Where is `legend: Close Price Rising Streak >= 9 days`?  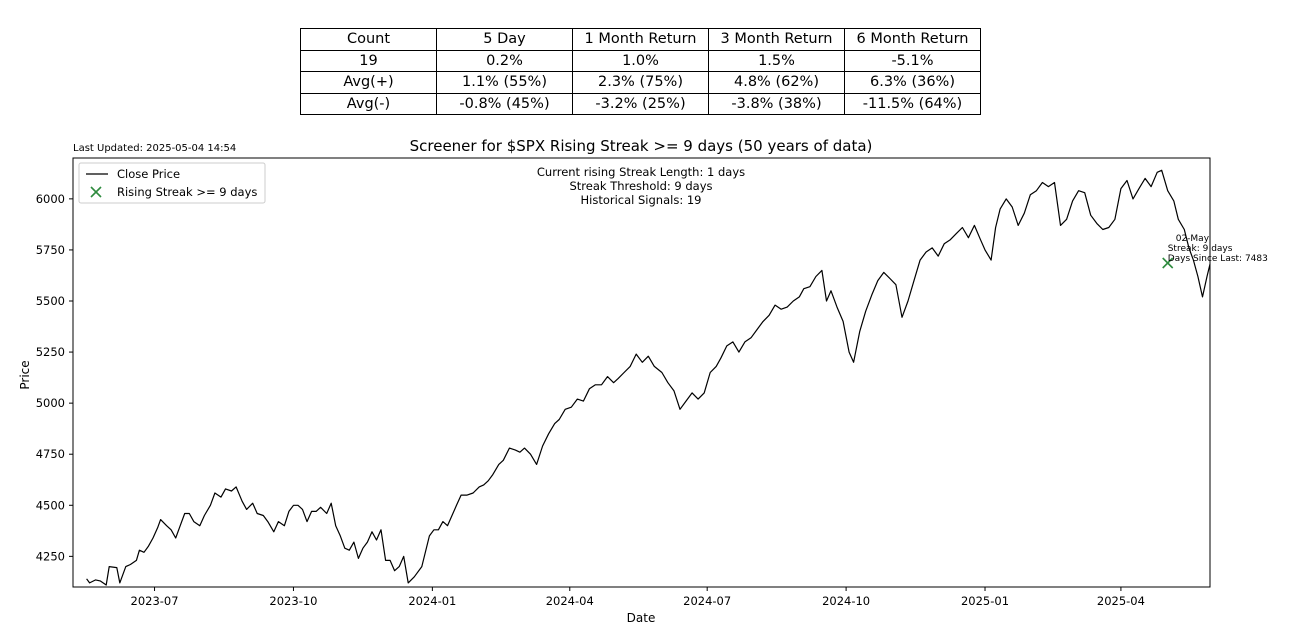
legend: Close Price Rising Streak >= 9 days is located at coordinates (172, 183).